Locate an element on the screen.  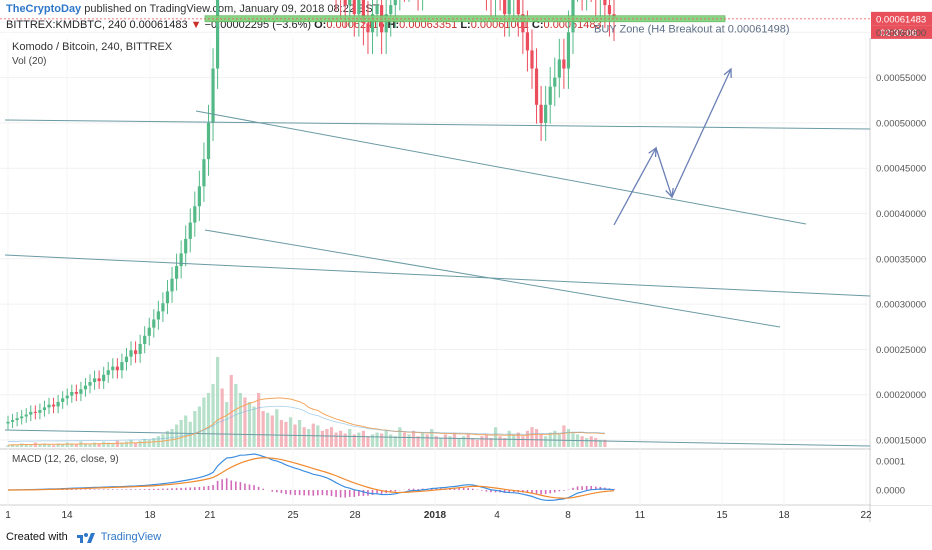
trend-line is located at coordinates (437, 438).